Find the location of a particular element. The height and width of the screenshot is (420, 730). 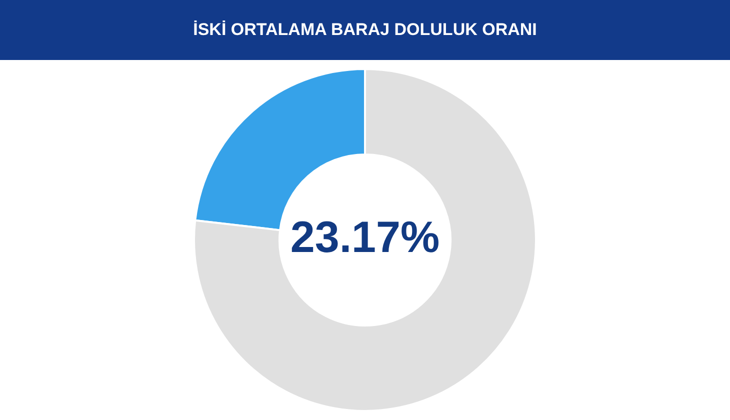

data-label: 23.17% is located at coordinates (365, 237).